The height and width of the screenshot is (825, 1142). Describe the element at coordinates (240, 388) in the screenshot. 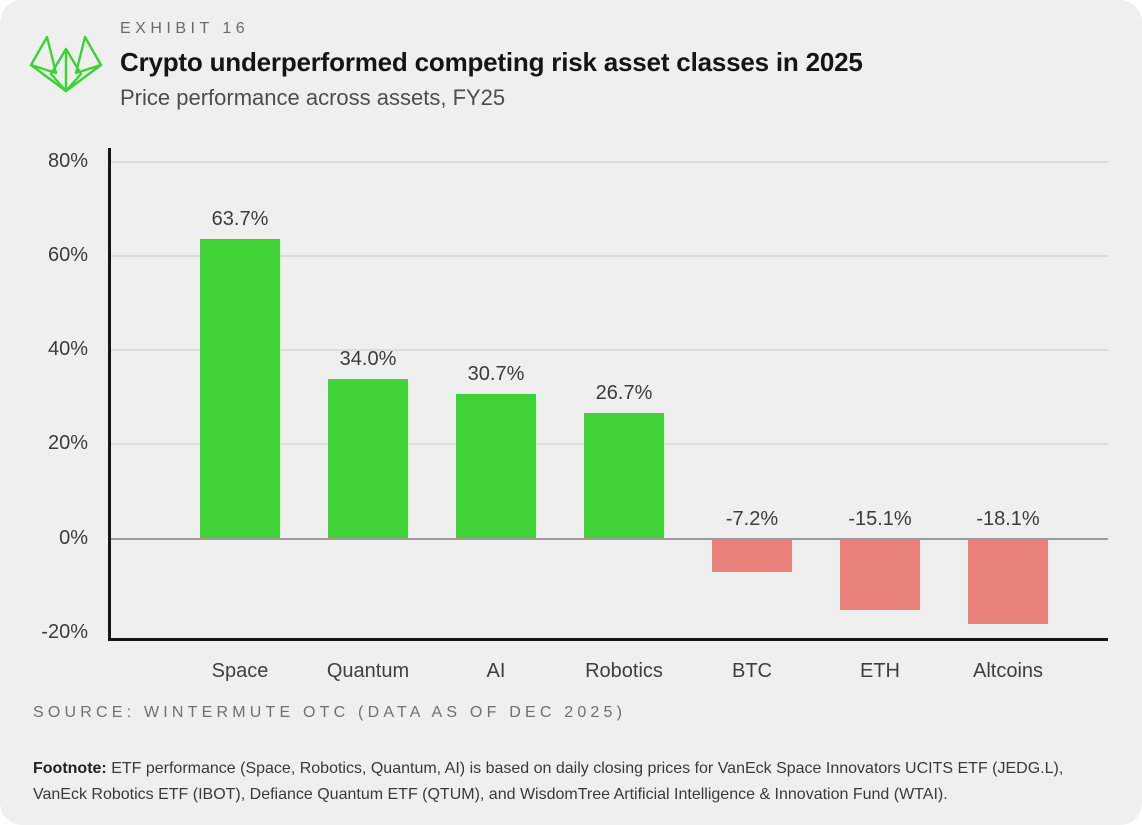

I see `bar-space` at that location.